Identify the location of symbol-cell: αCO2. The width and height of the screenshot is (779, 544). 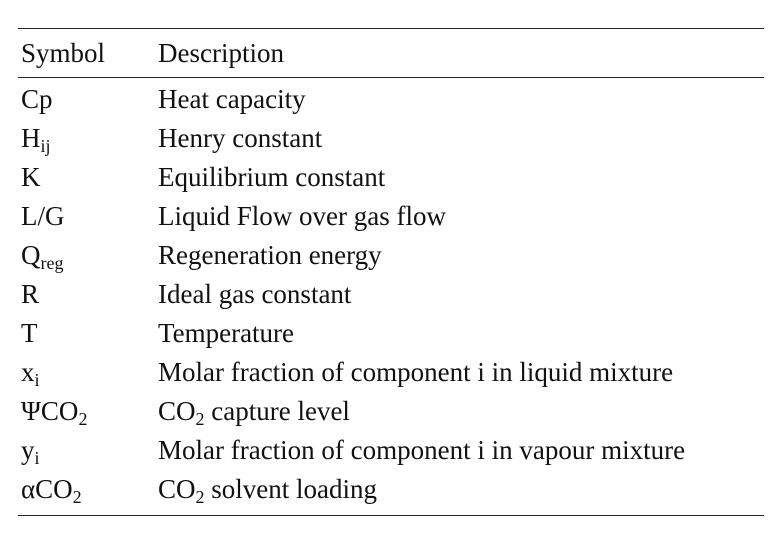
(88, 489).